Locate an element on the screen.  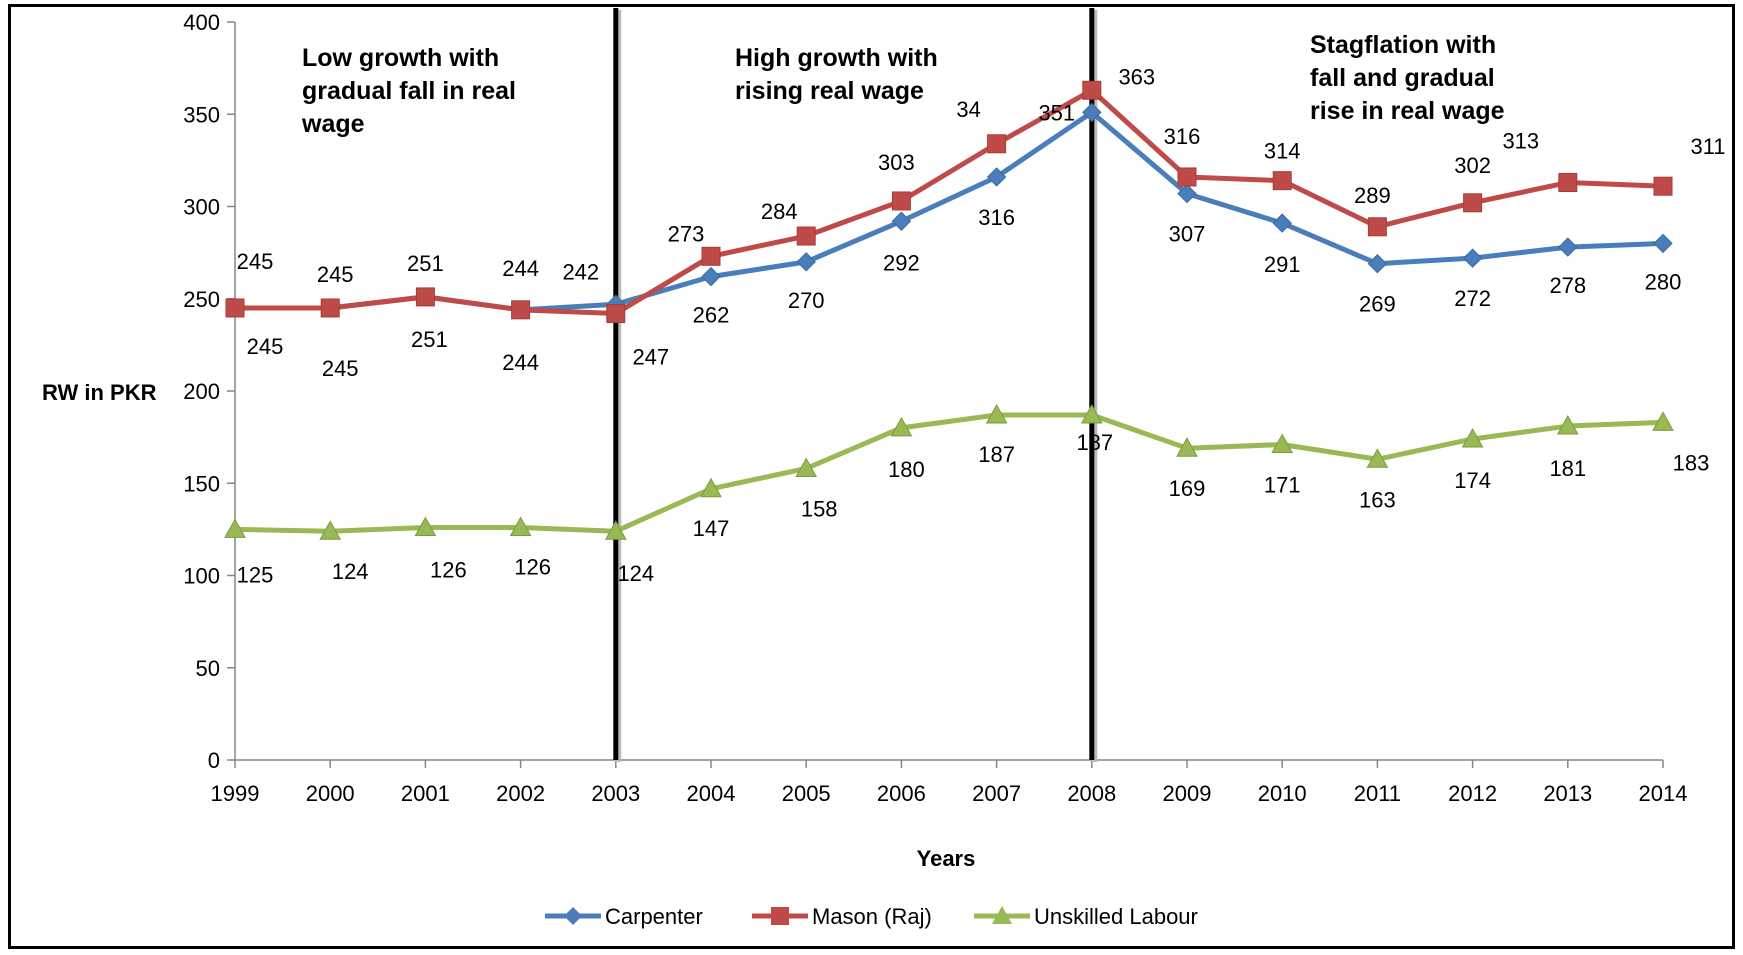
unskilled-labour-data-label: 187 is located at coordinates (996, 454).